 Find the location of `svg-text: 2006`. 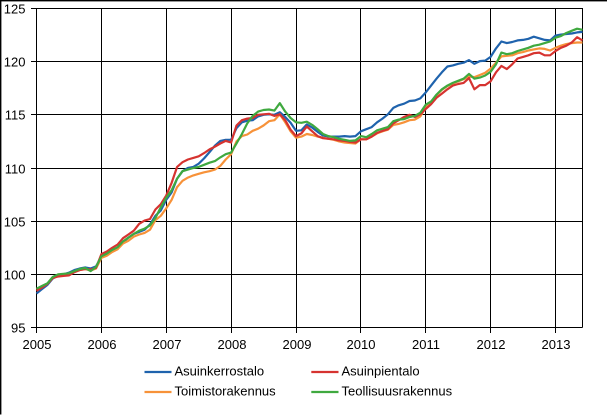

svg-text: 2006 is located at coordinates (102, 344).